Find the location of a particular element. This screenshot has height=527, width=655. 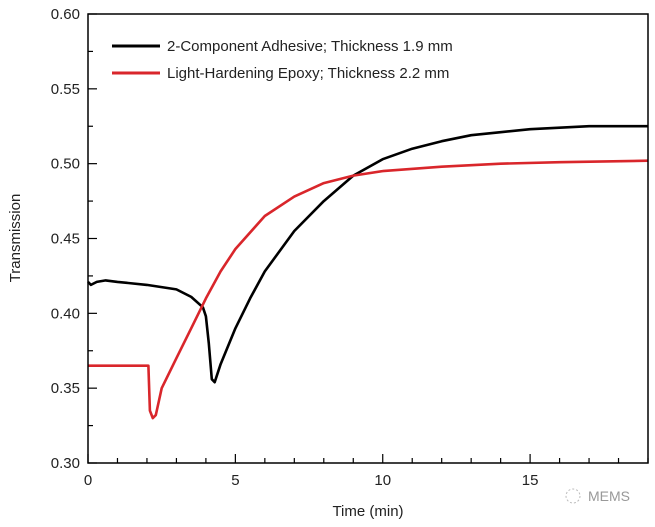

x-axis-label: Time (min) is located at coordinates (367, 511).